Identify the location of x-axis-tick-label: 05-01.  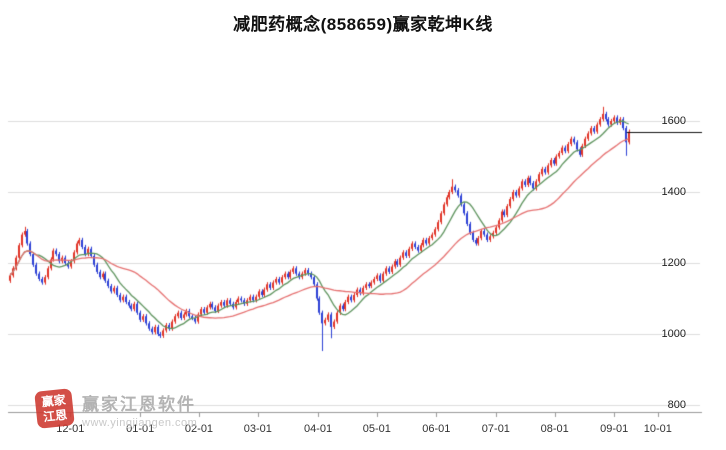
(376, 429).